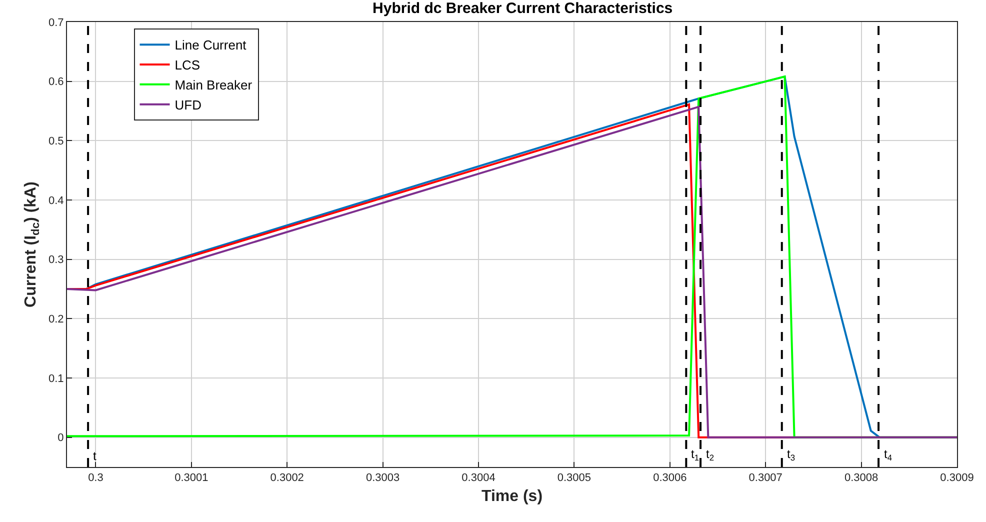  Describe the element at coordinates (56, 378) in the screenshot. I see `y-tick-label: 0.1` at that location.